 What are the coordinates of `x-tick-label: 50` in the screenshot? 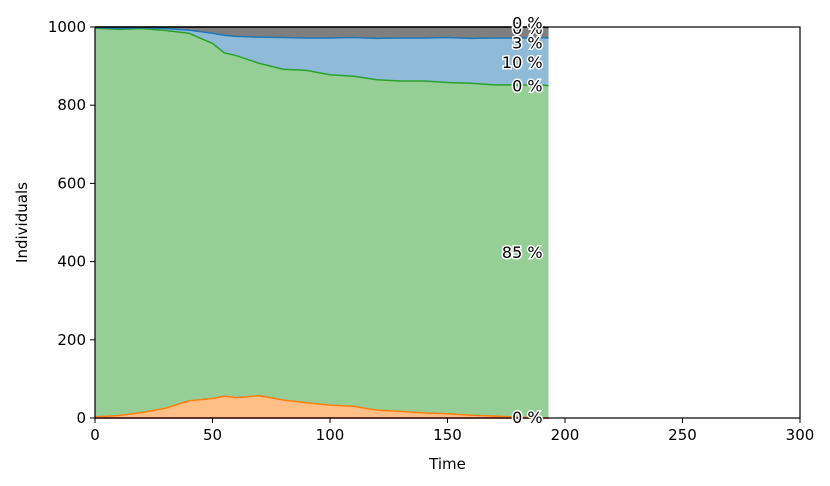 It's located at (212, 435).